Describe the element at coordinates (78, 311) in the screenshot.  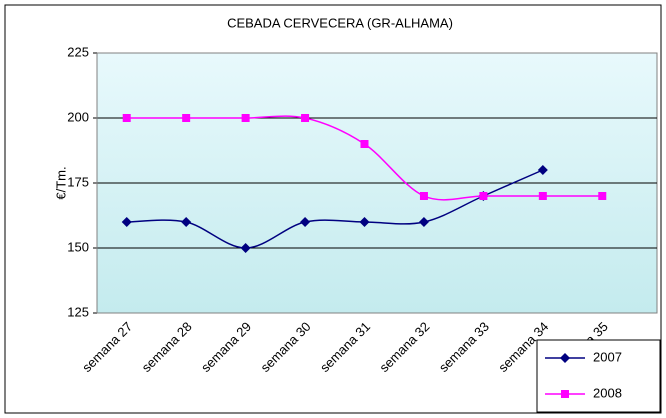
I see `y-tick-label: 125` at that location.